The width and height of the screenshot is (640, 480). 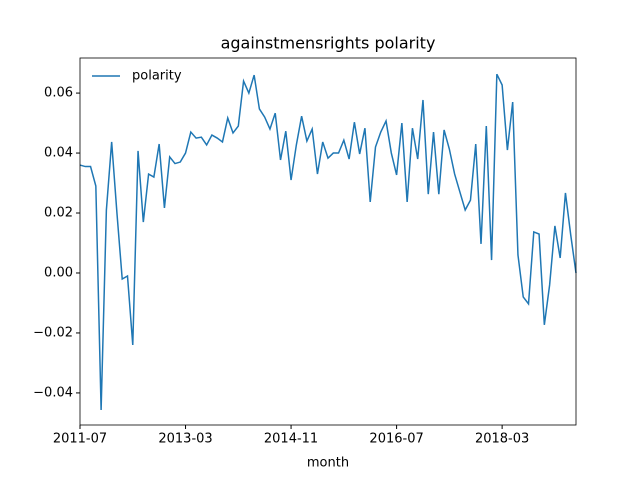 What do you see at coordinates (53, 332) in the screenshot?
I see `y-tick-label: −0.02` at bounding box center [53, 332].